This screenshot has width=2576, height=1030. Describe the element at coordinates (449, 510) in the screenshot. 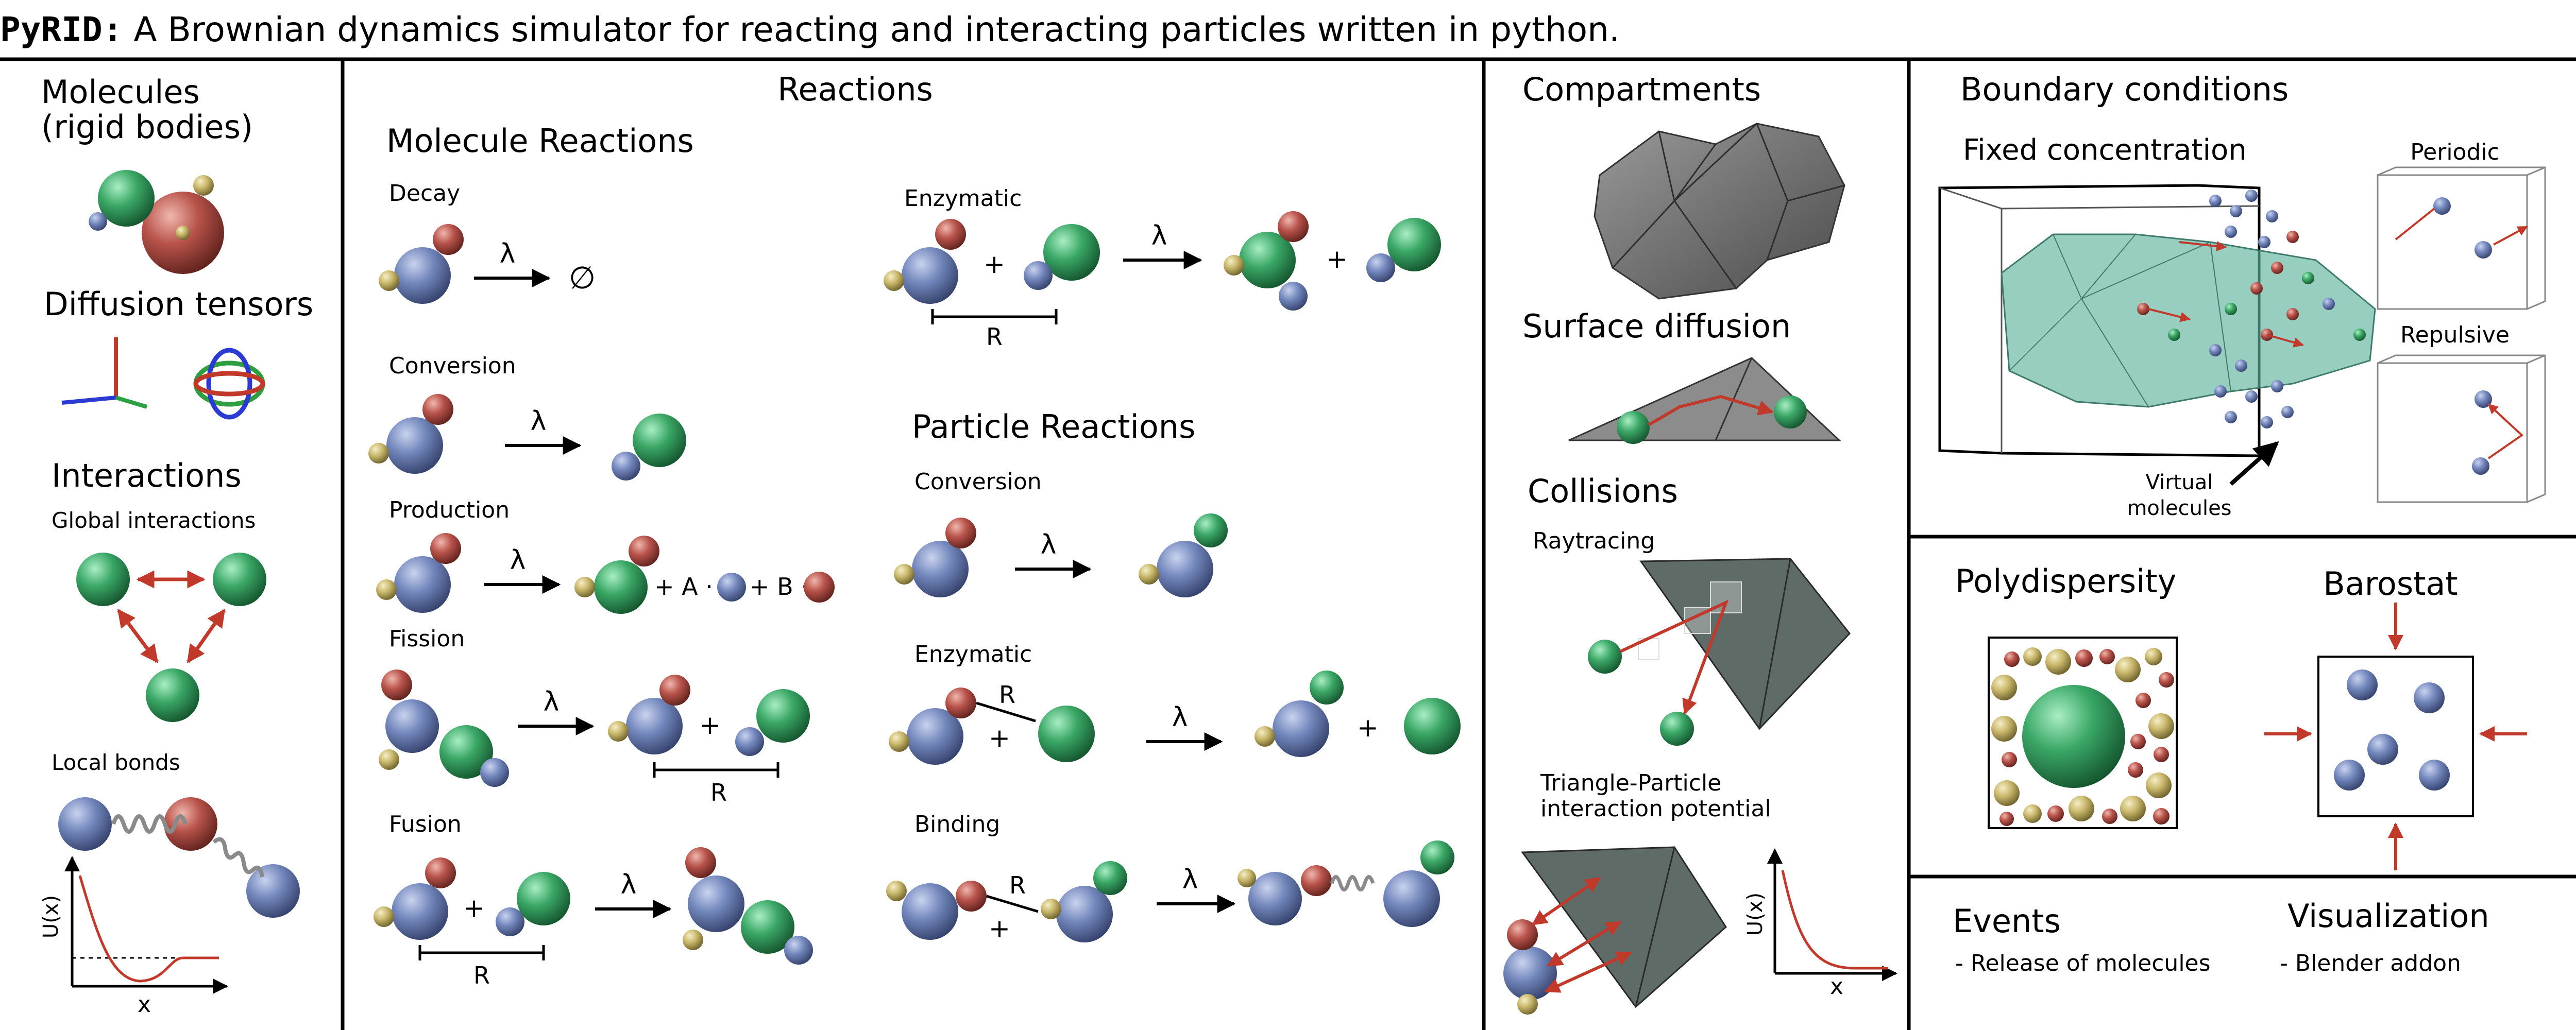

I see `production-label: Production` at that location.